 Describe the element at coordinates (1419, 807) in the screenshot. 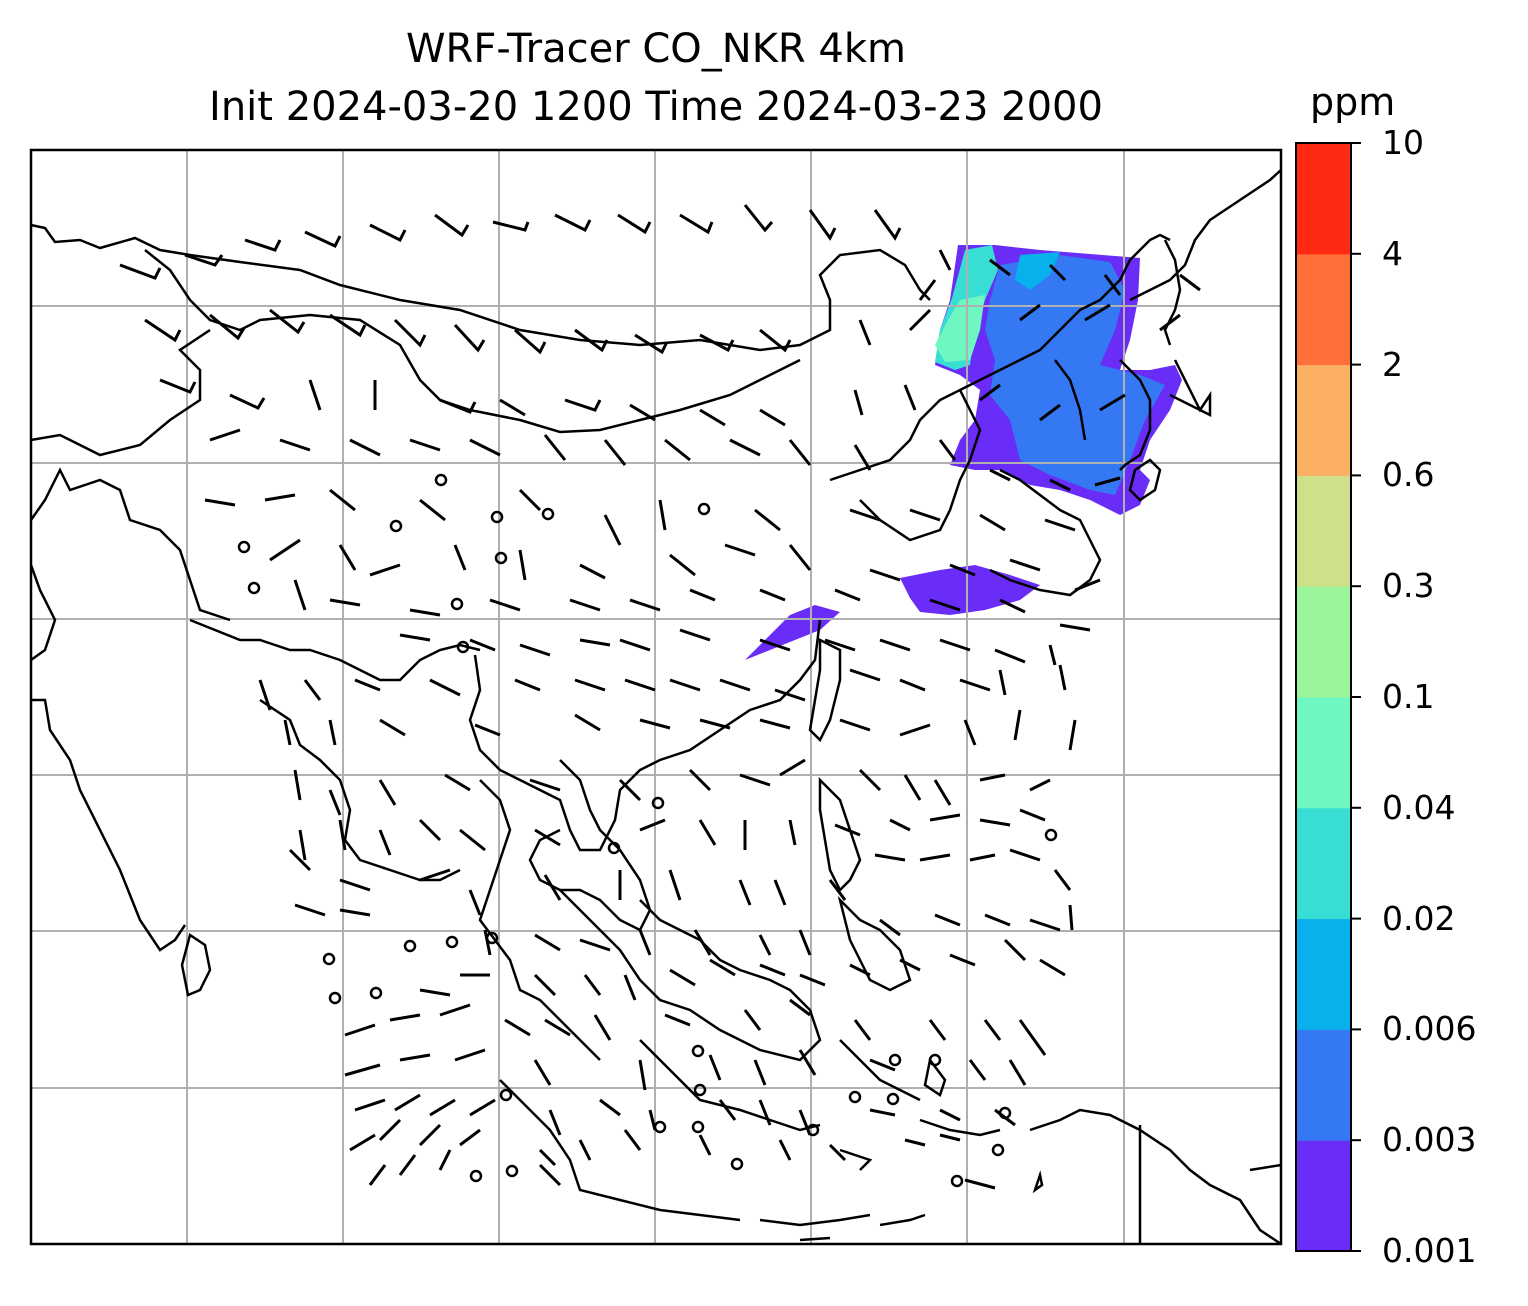

I see `colorbar-tick-label: 0.04` at that location.